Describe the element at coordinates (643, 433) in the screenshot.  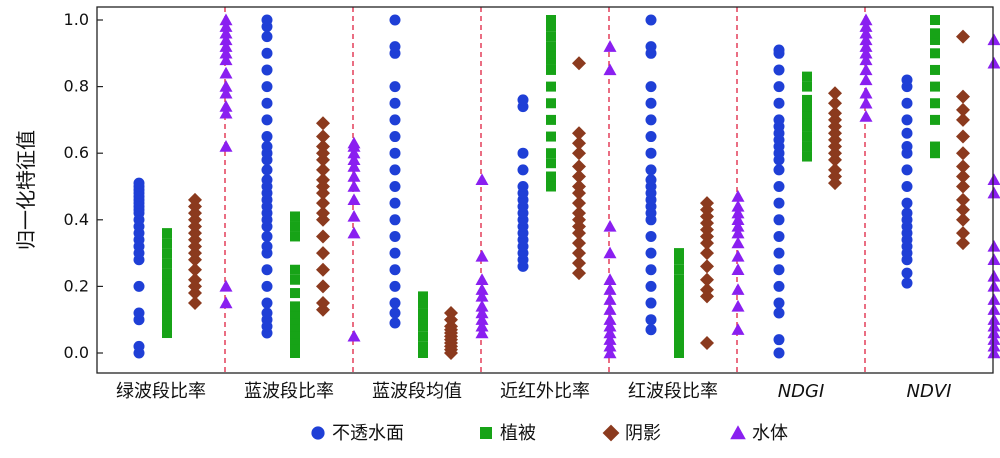
I see `legend-label: 阴影` at that location.